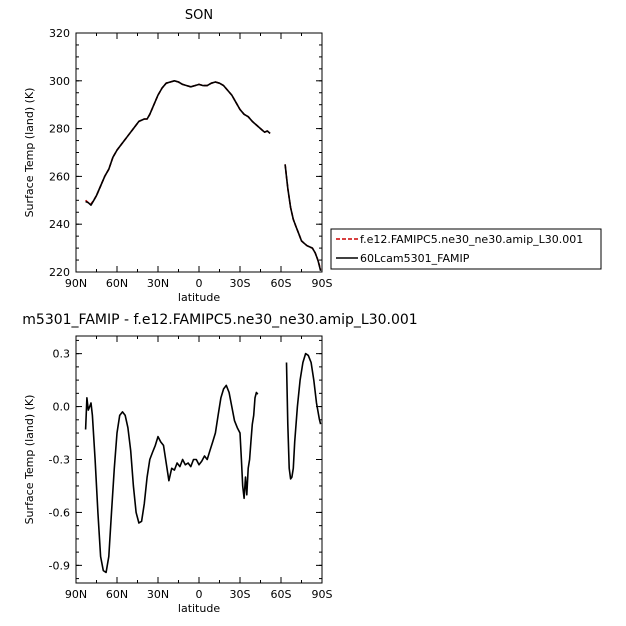 This screenshot has height=626, width=626. I want to click on x-axis-label-1: latitude, so click(199, 608).